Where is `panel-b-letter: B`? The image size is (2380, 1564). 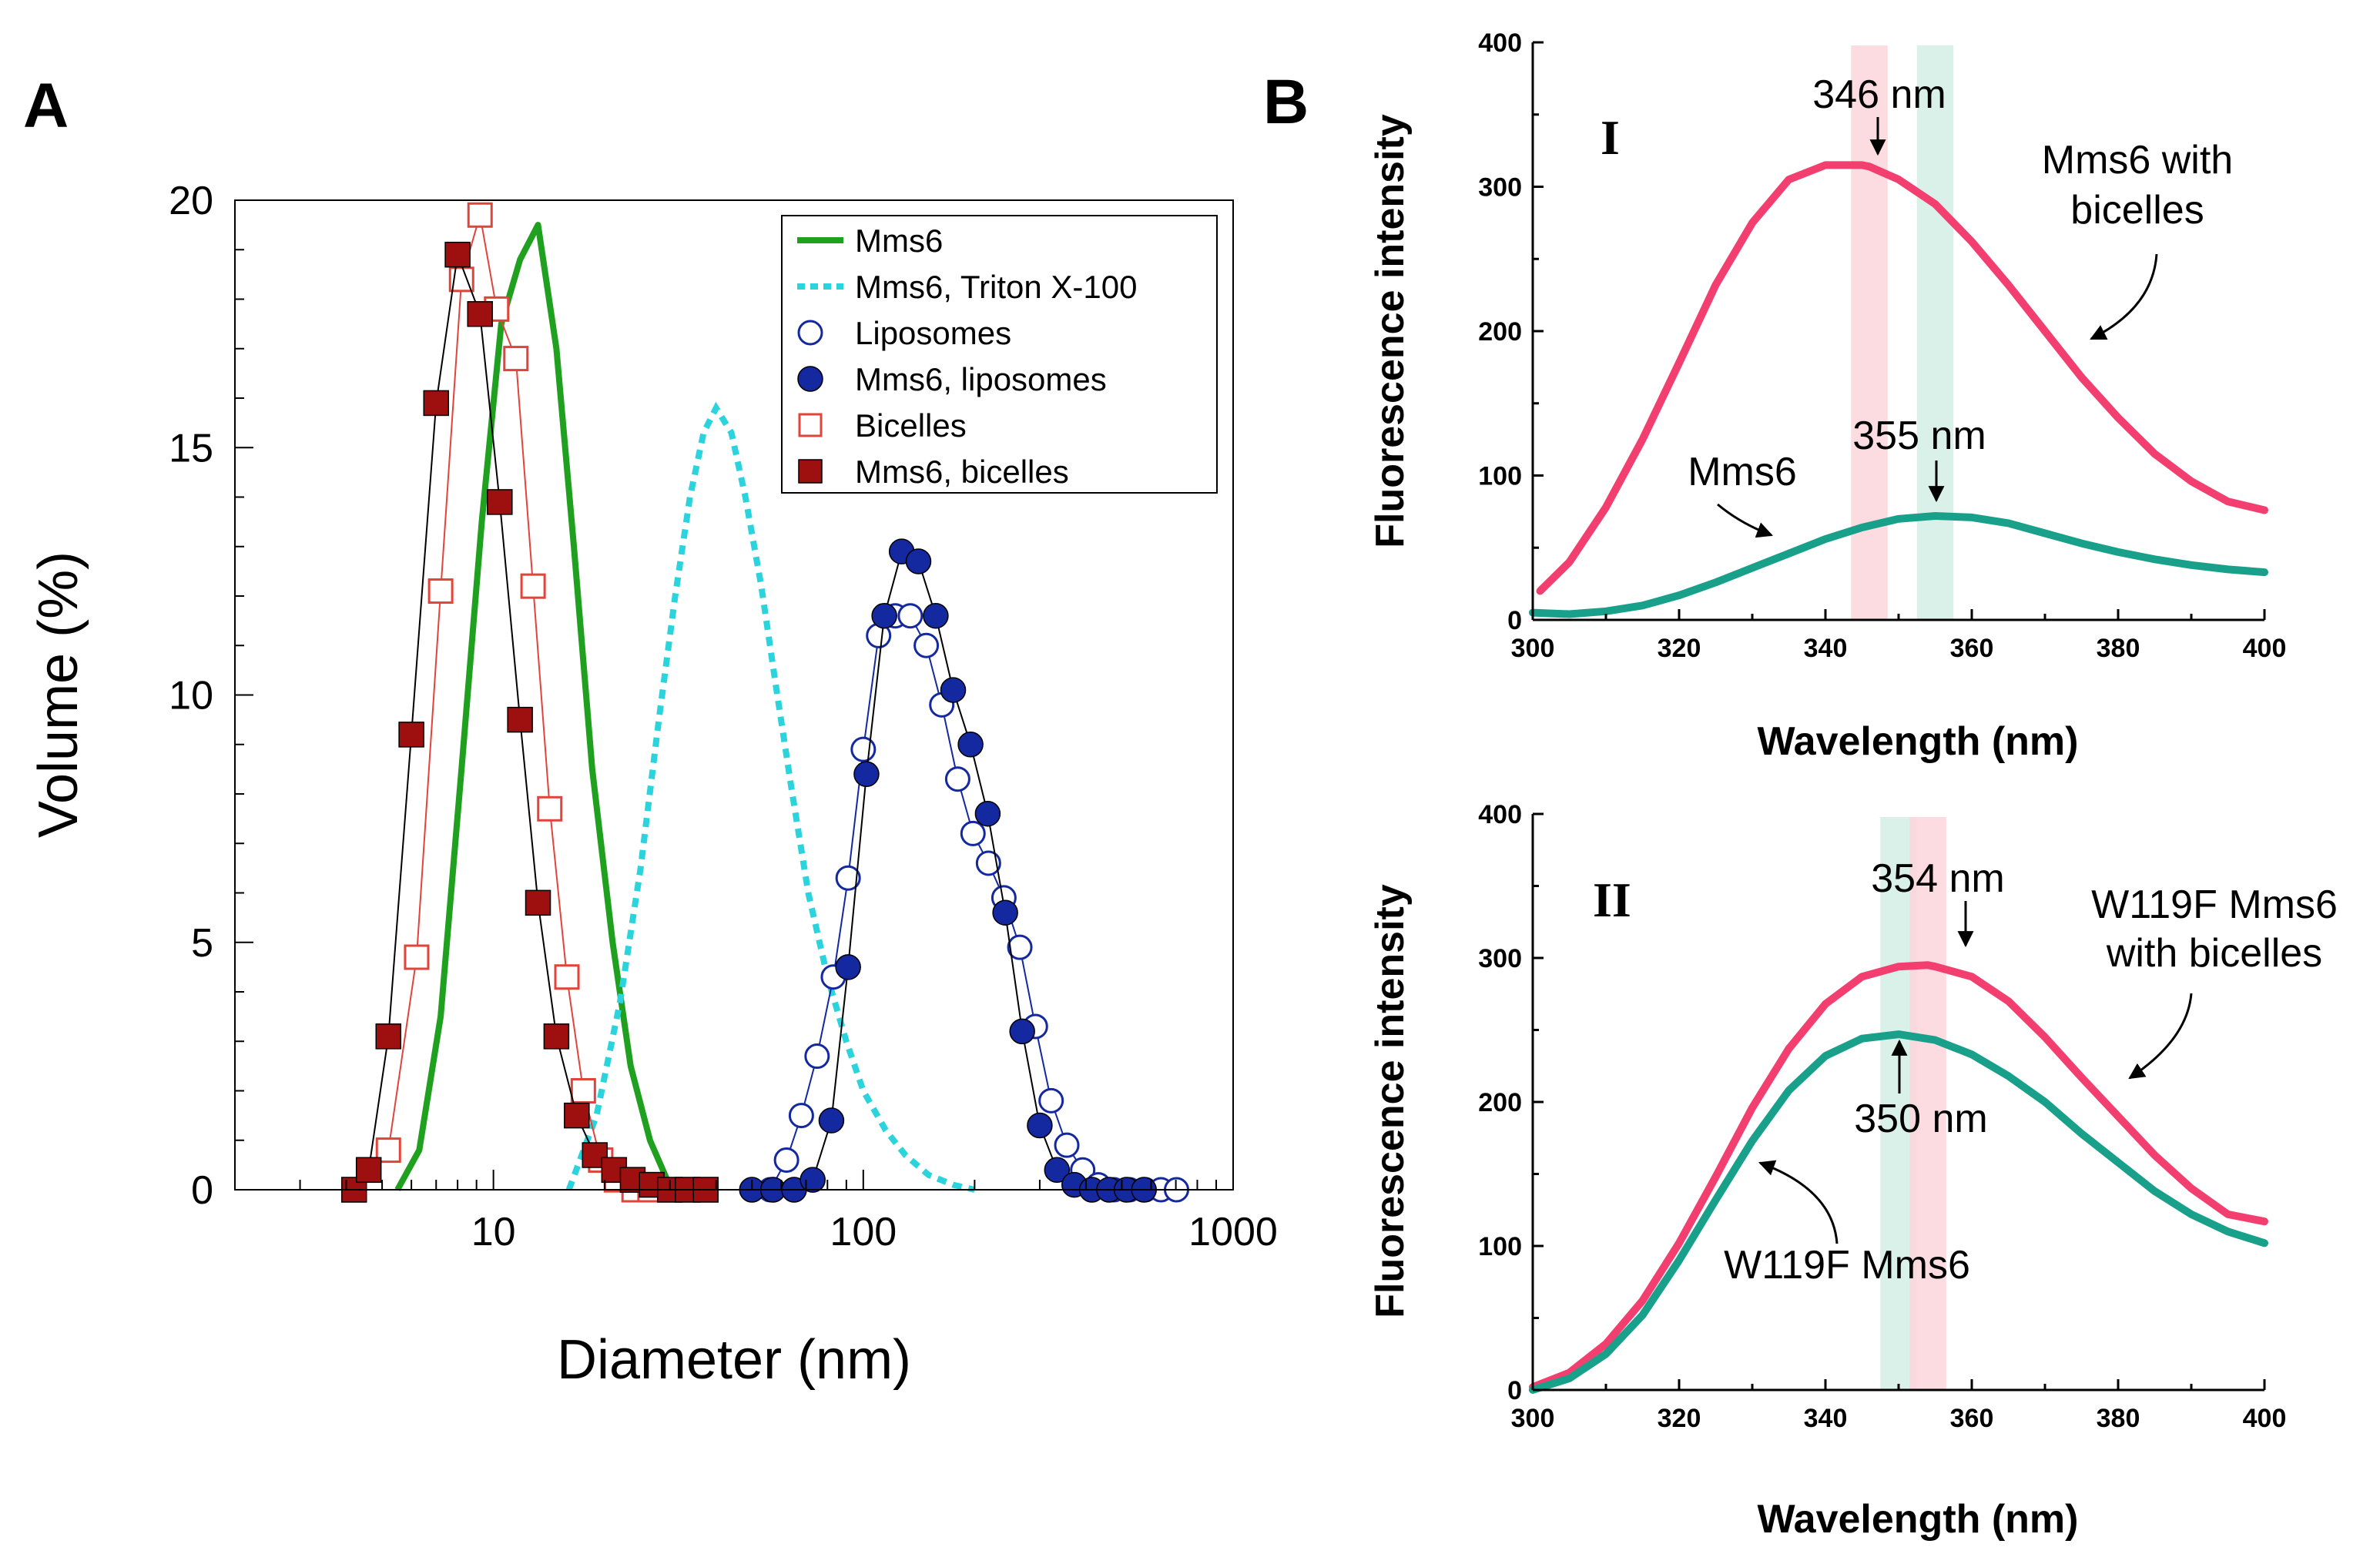 panel-b-letter: B is located at coordinates (1286, 102).